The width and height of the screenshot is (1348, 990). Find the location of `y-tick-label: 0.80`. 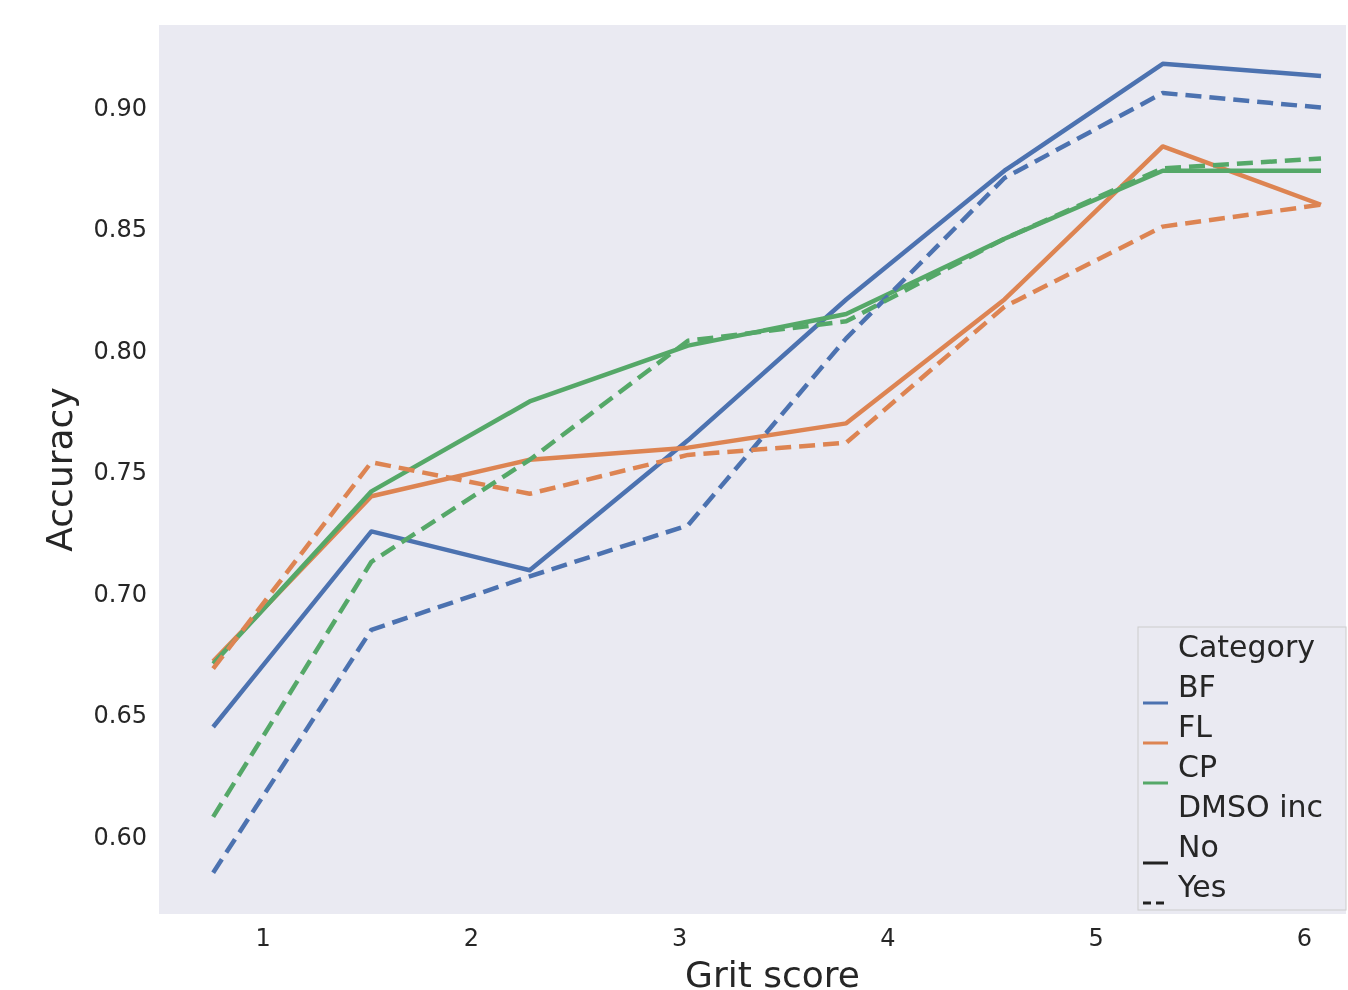

y-tick-label: 0.80 is located at coordinates (120, 350).